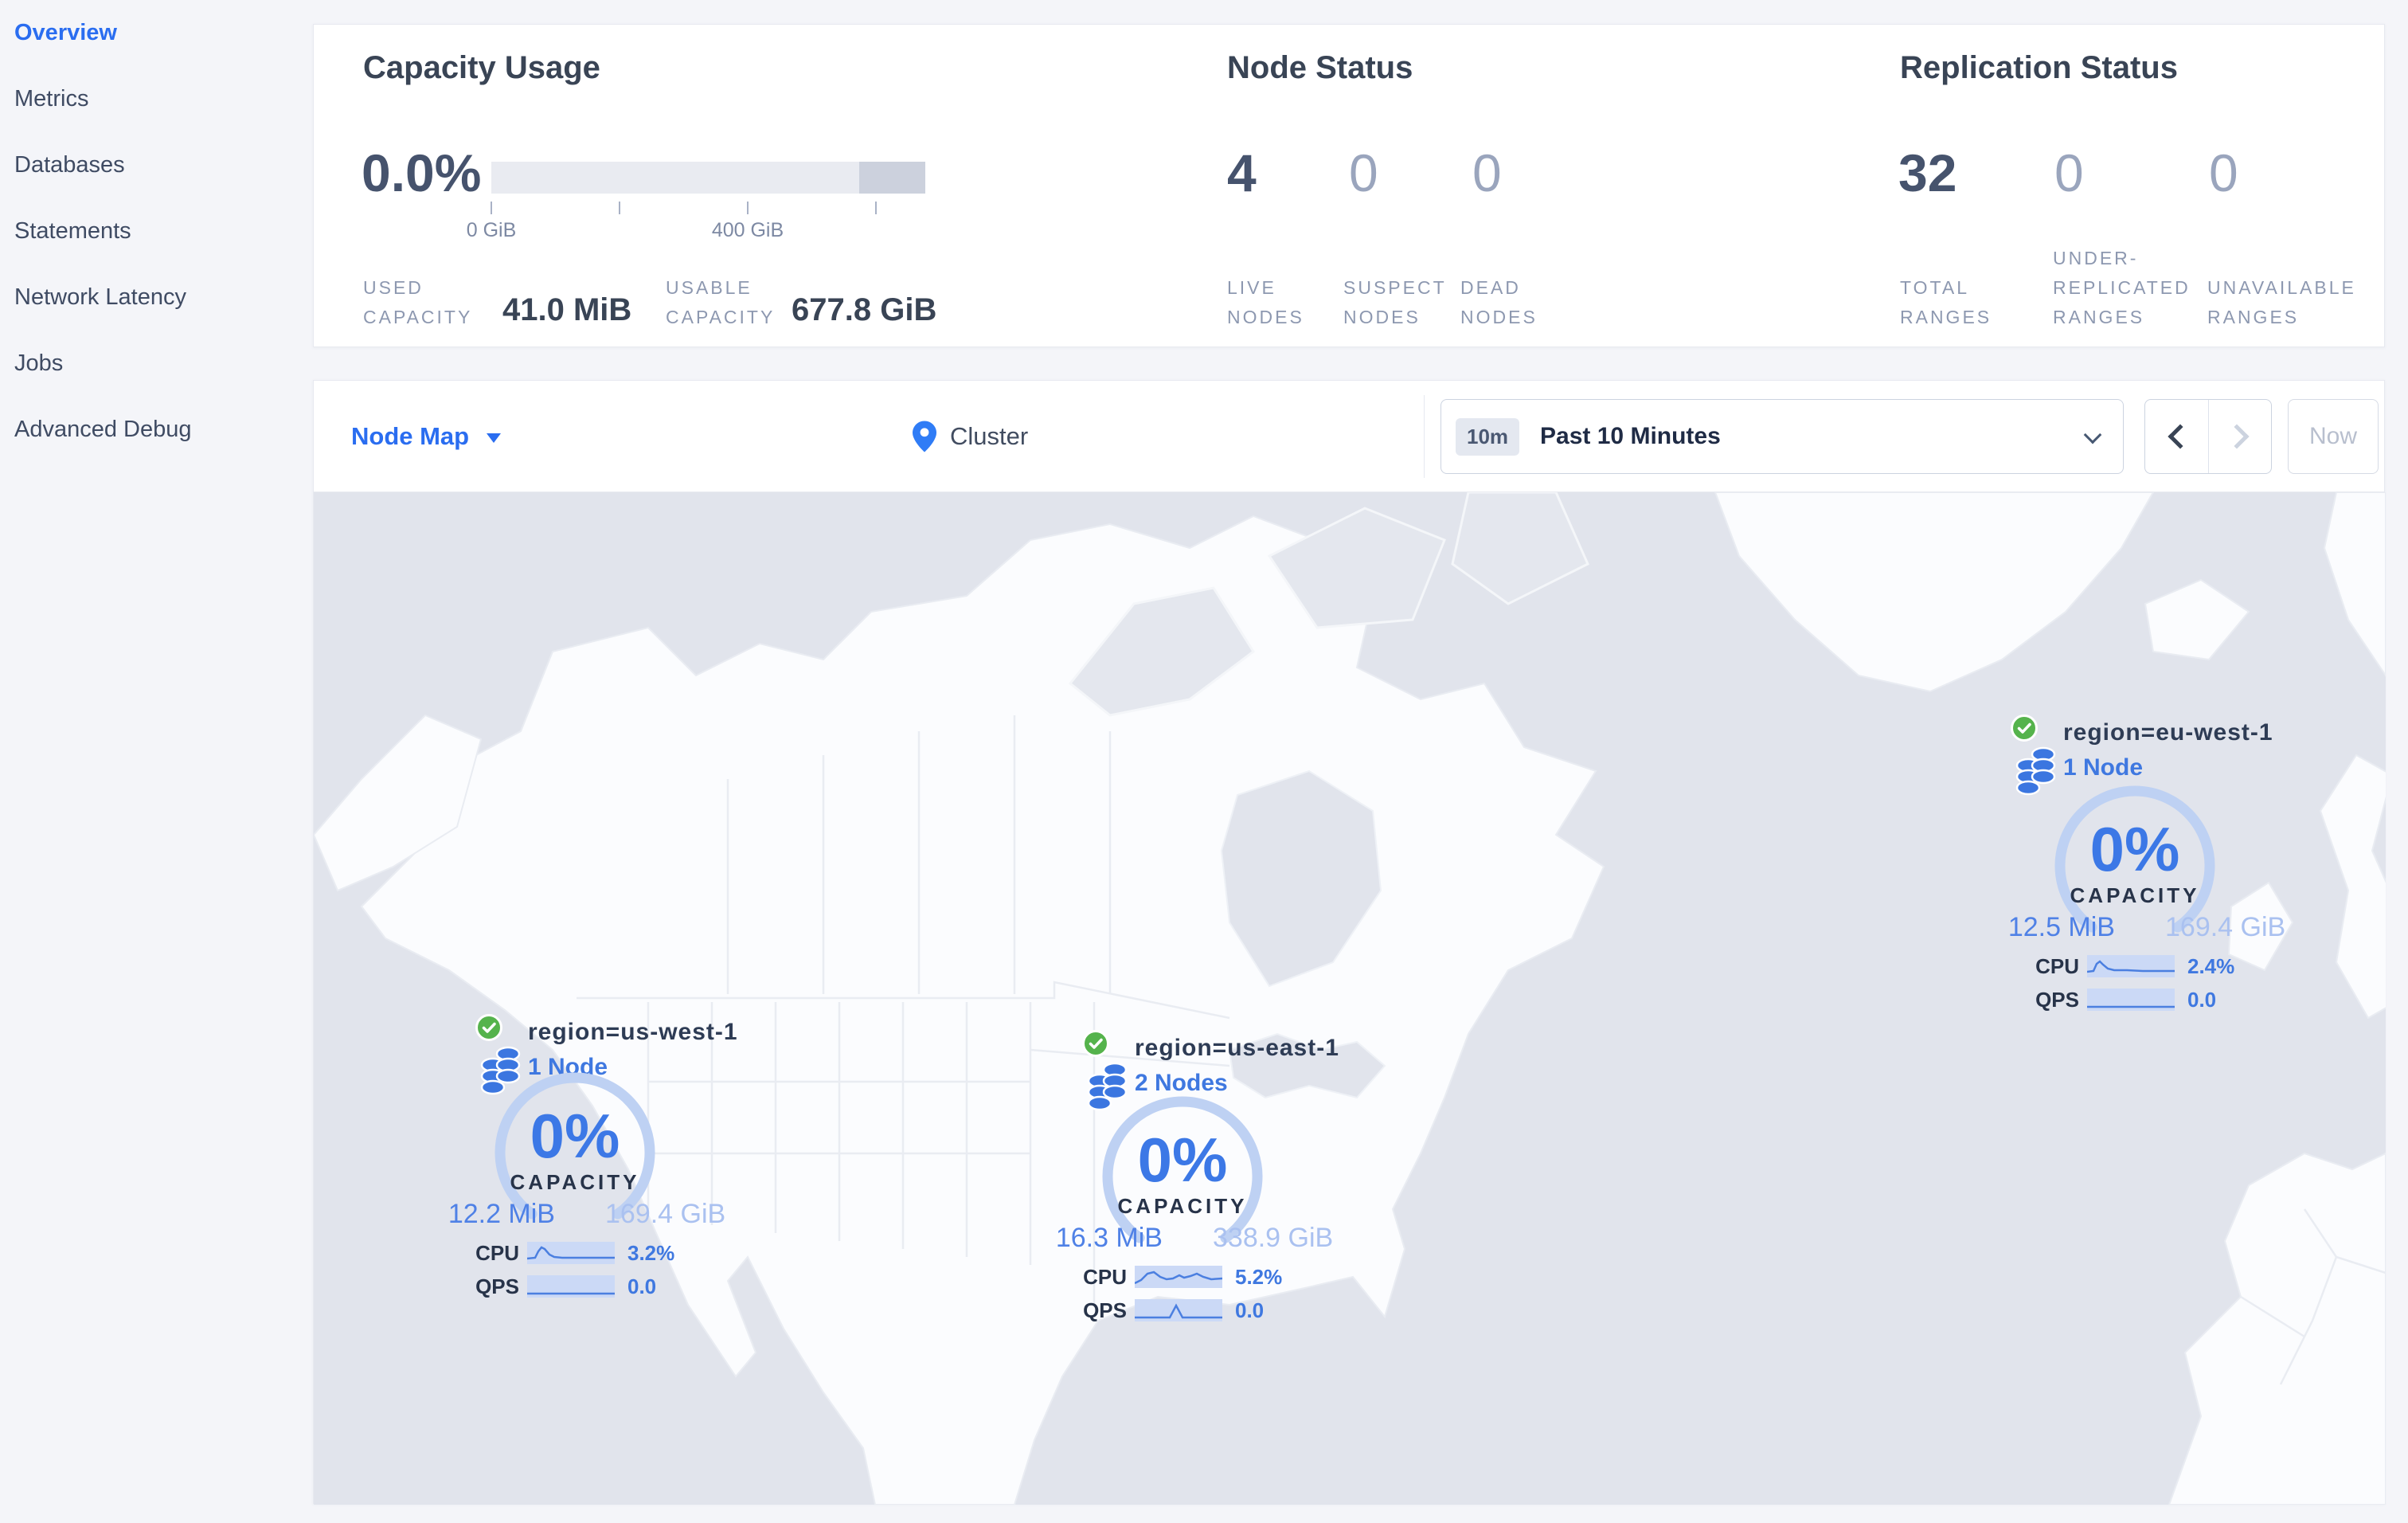  I want to click on usable-capacity-value: 677.8 GiB, so click(864, 309).